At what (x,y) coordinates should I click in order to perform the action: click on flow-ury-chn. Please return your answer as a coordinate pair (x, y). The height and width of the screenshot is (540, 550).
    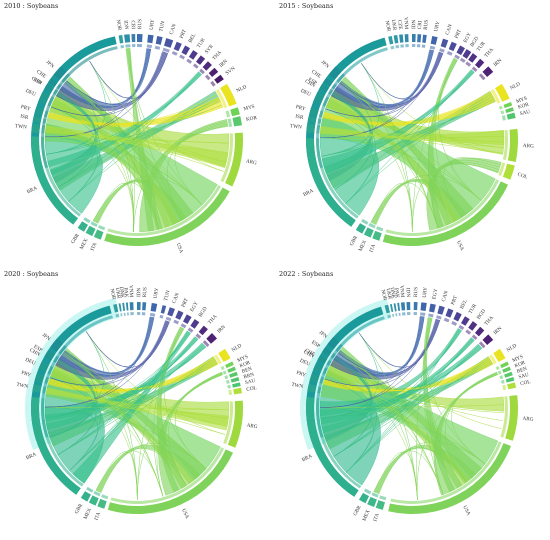
    Looking at the image, I should click on (379, 346).